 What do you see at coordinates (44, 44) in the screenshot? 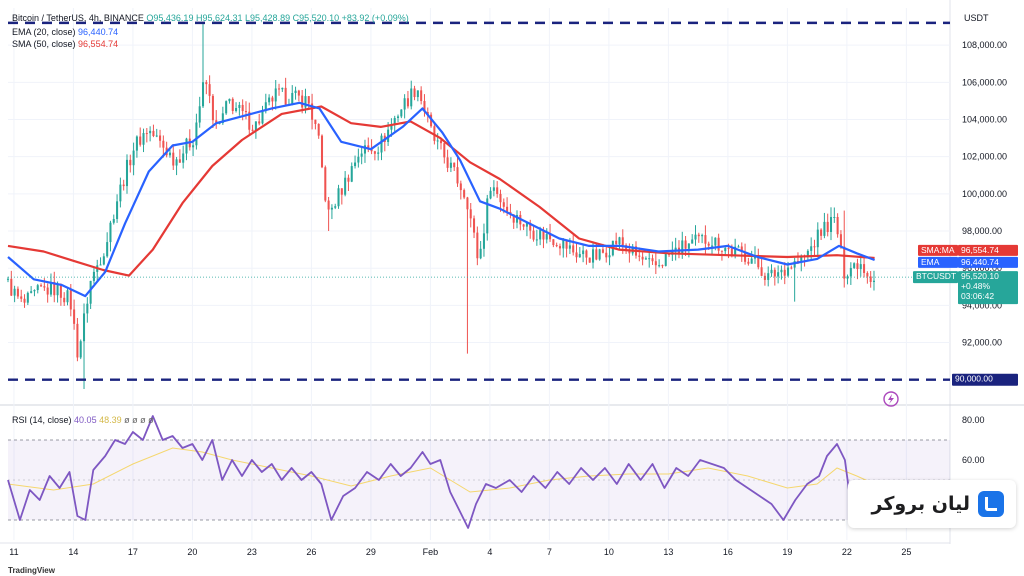
I see `sma-label: SMA (50, close)` at bounding box center [44, 44].